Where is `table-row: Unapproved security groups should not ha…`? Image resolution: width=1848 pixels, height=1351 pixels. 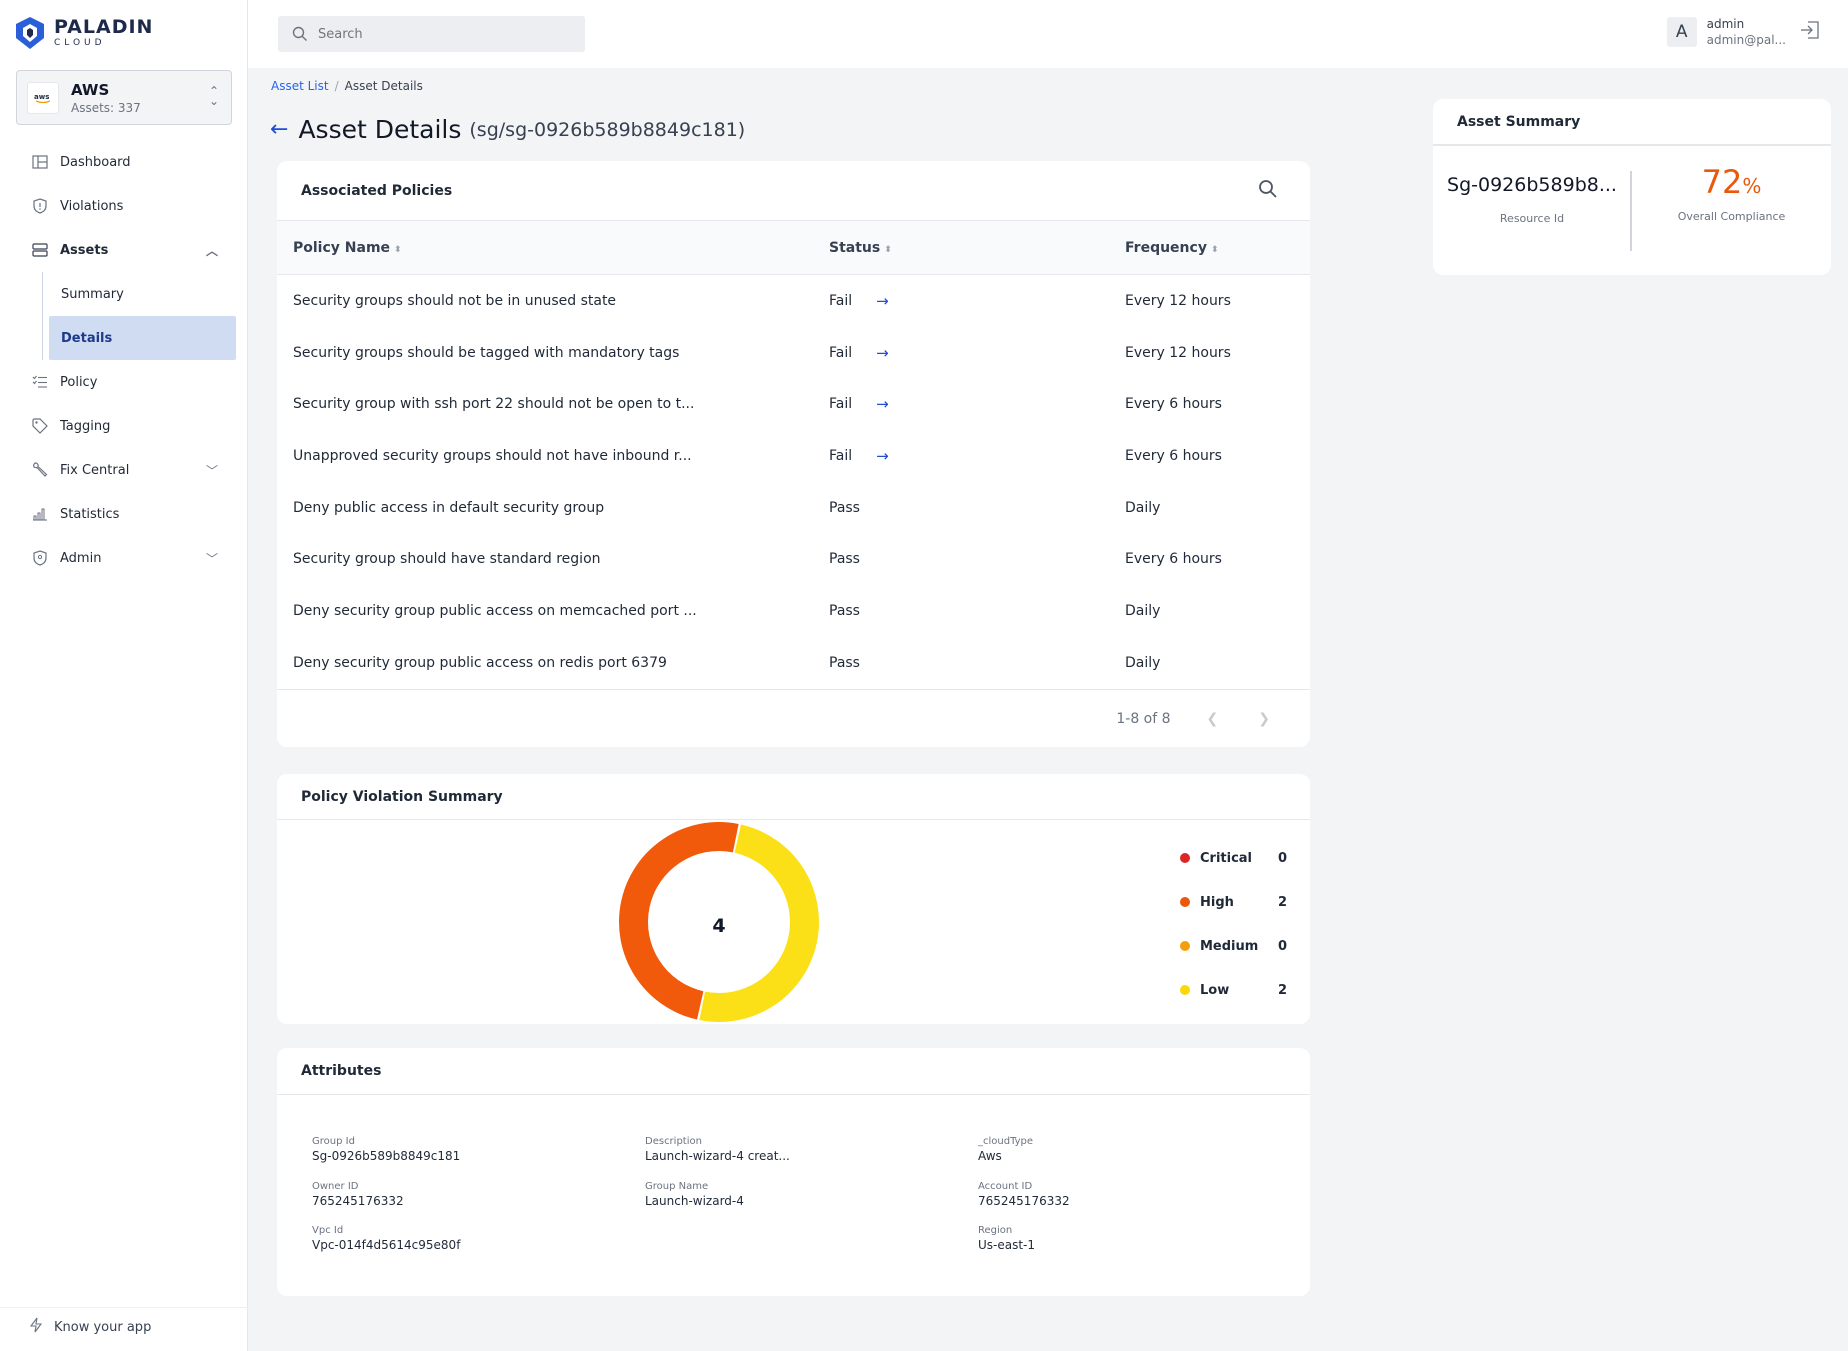
table-row: Unapproved security groups should not ha… is located at coordinates (793, 456).